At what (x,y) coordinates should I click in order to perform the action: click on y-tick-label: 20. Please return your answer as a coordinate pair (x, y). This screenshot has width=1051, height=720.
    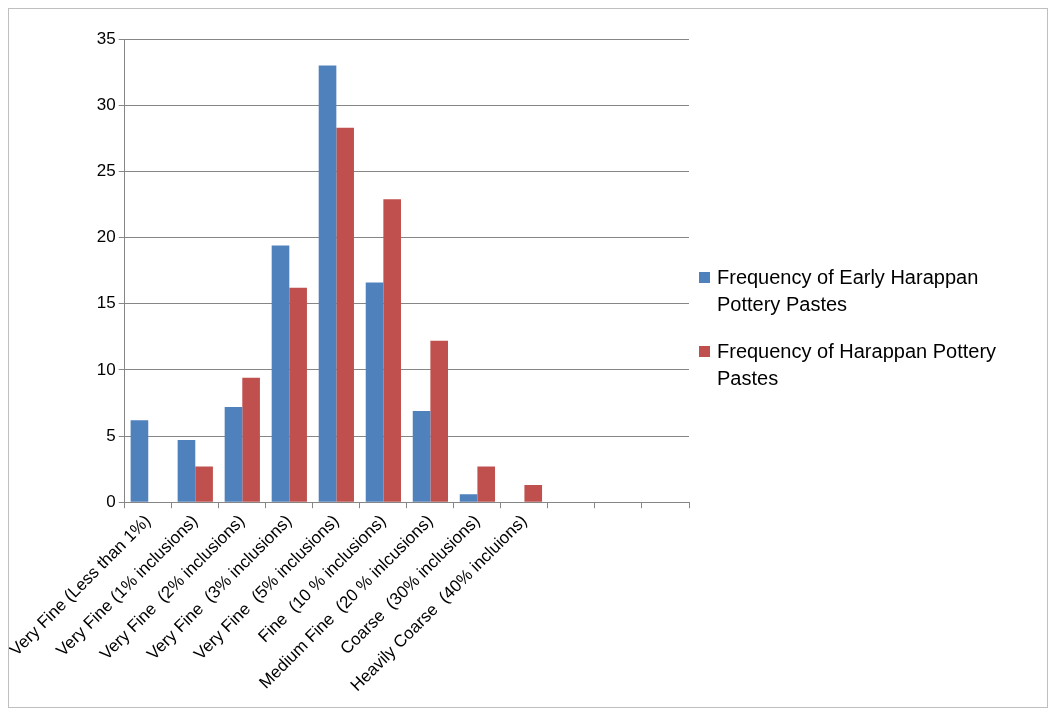
    Looking at the image, I should click on (106, 237).